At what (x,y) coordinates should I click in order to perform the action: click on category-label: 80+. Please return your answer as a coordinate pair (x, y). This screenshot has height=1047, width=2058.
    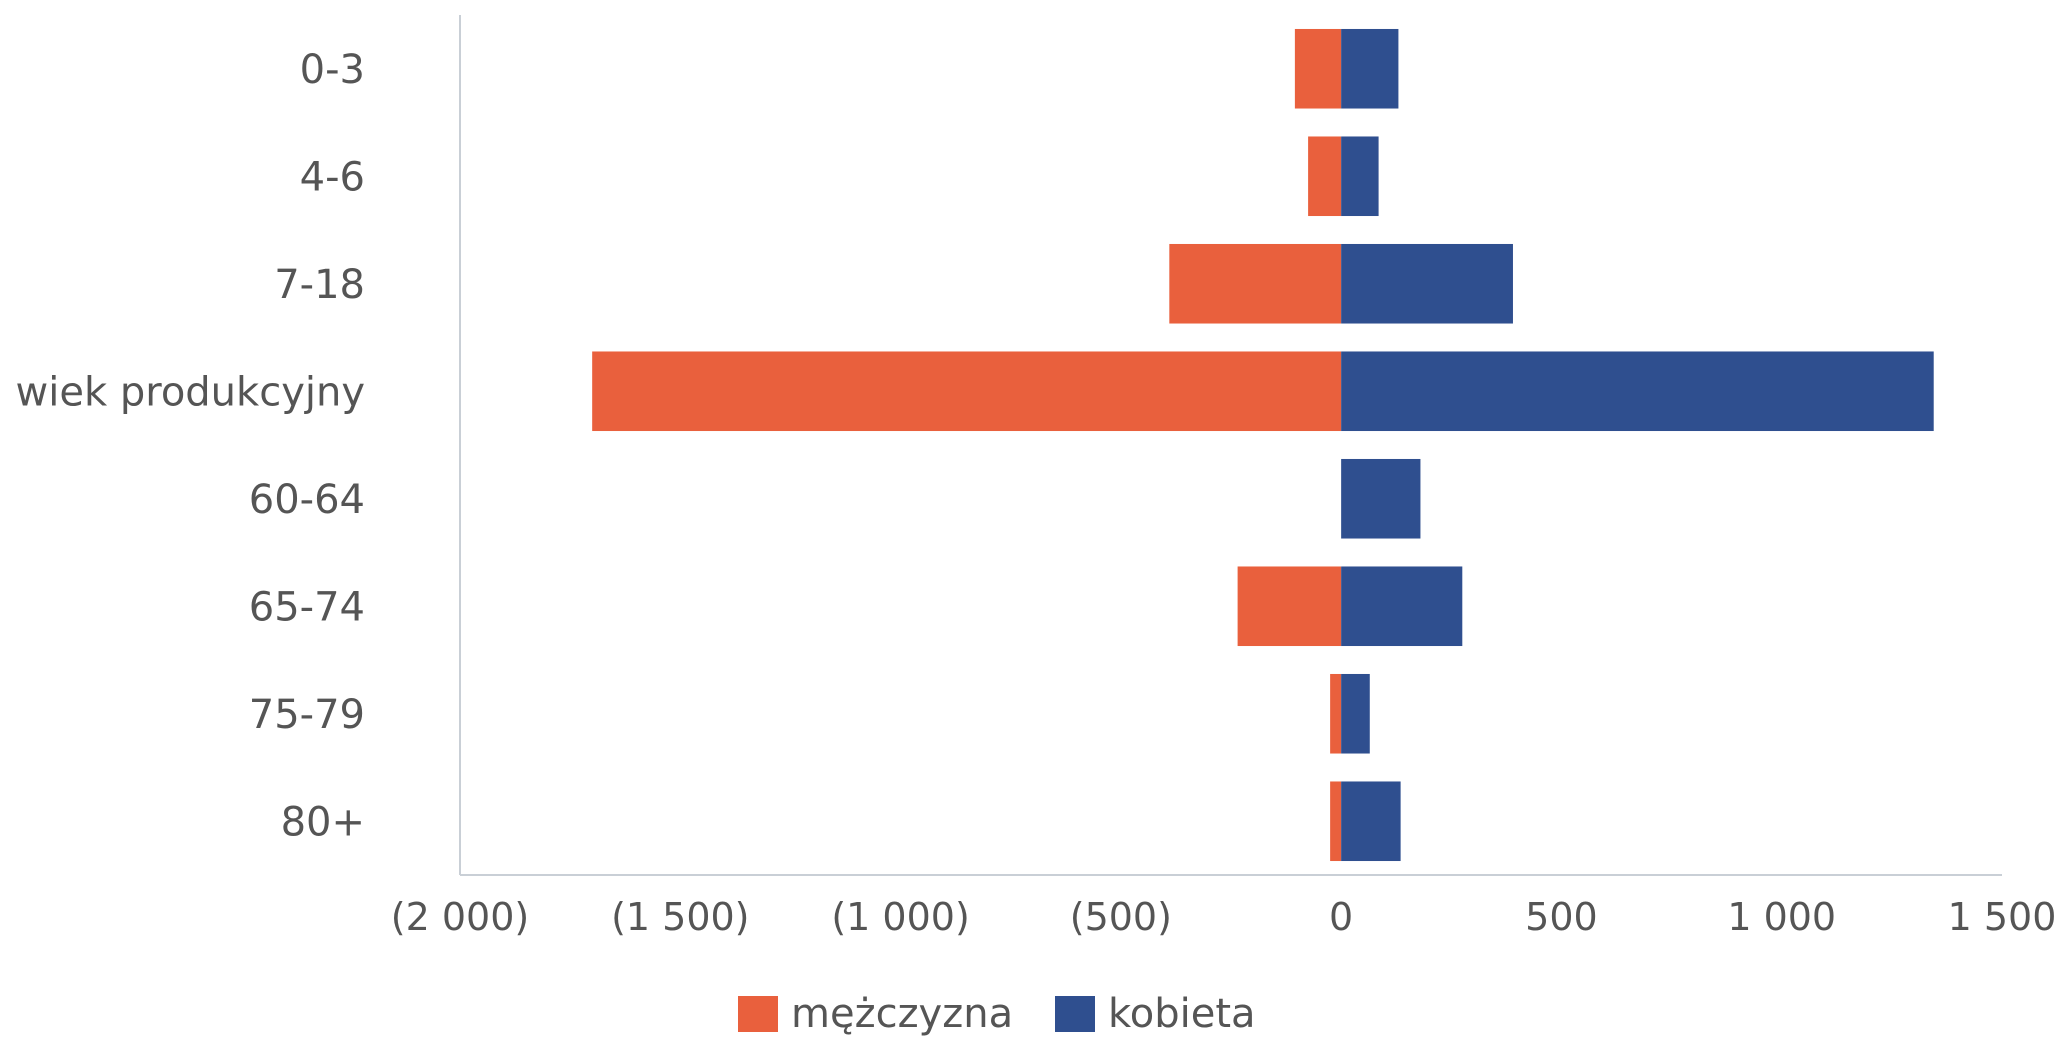
    Looking at the image, I should click on (323, 822).